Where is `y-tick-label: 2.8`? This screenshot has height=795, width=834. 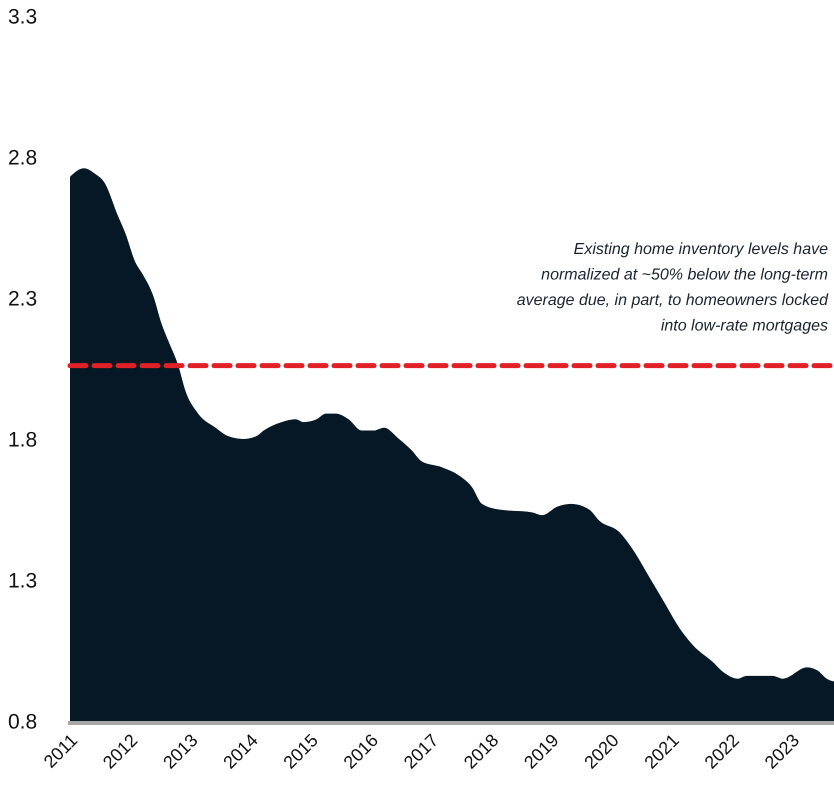 y-tick-label: 2.8 is located at coordinates (23, 158).